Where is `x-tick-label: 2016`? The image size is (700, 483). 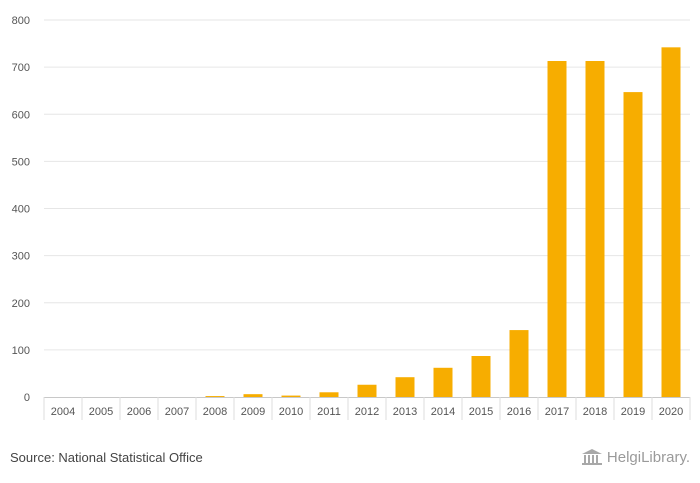
x-tick-label: 2016 is located at coordinates (519, 412).